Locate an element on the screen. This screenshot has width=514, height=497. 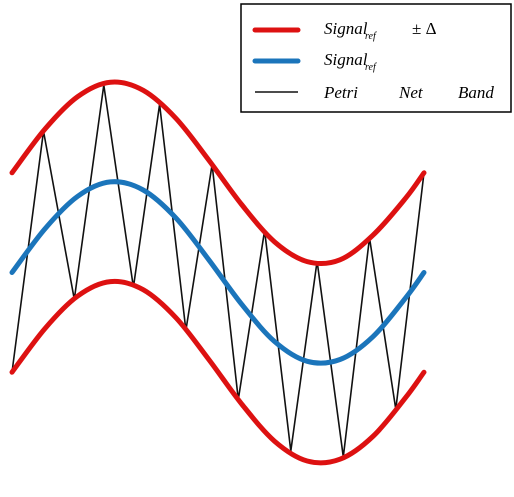
legend-label-petri: Petri Net Band is located at coordinates (408, 92).